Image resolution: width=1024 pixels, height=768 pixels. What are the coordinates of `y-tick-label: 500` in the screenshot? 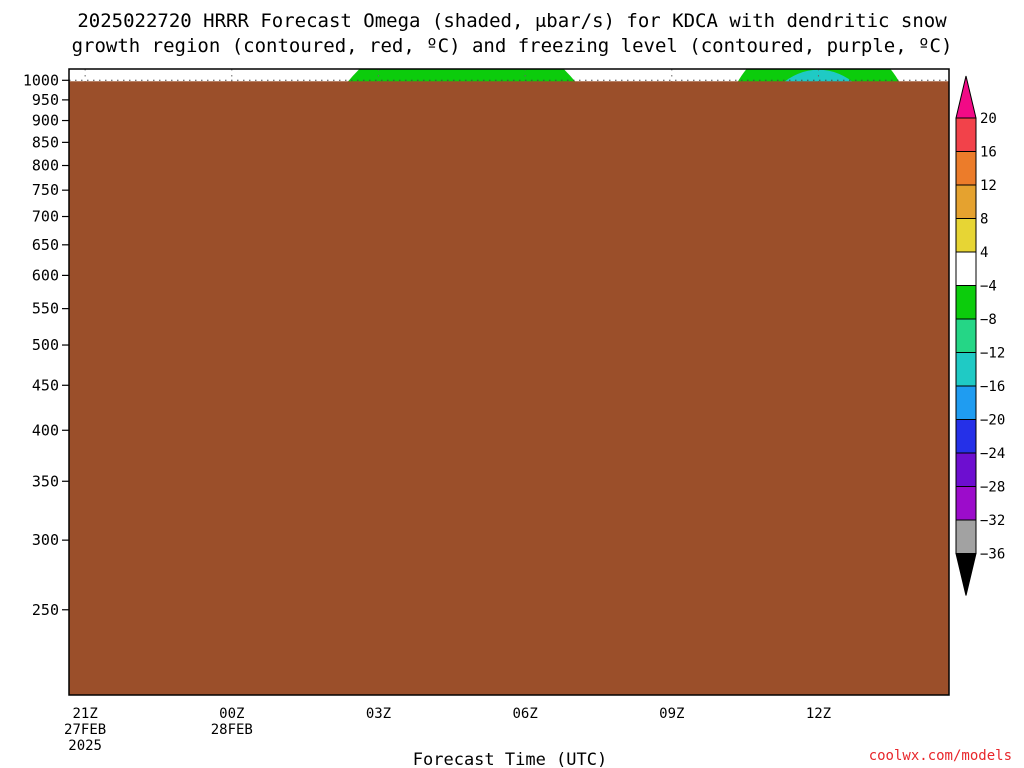 It's located at (45, 345).